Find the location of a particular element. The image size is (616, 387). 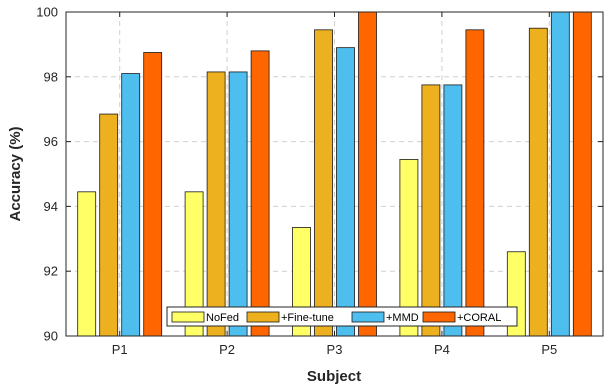

y-tick-label: 98 is located at coordinates (51, 76).